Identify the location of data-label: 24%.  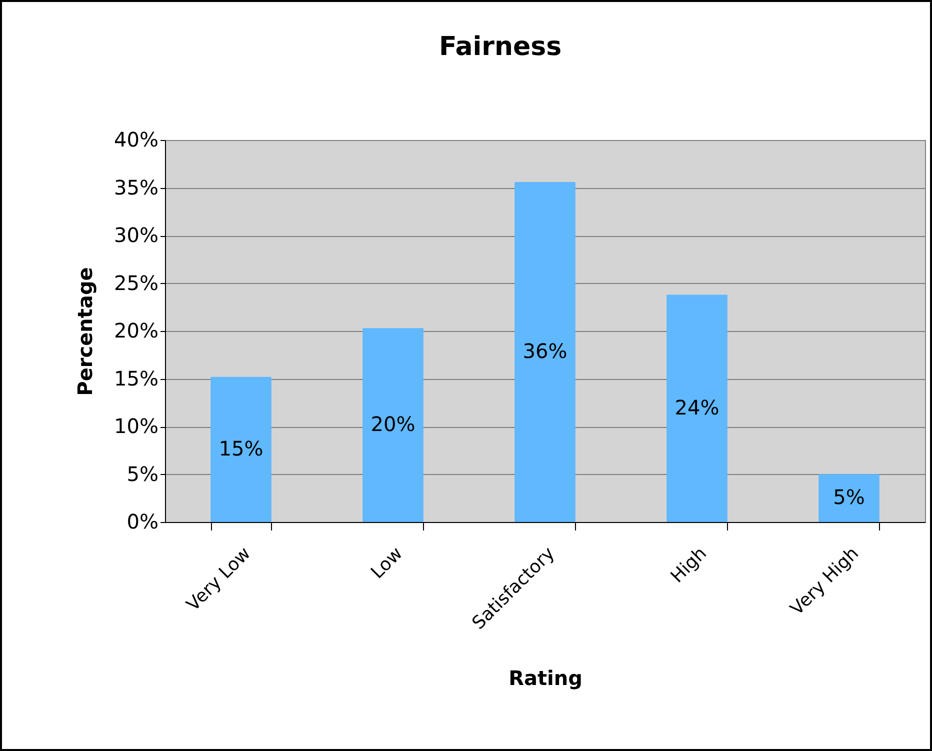
(697, 407).